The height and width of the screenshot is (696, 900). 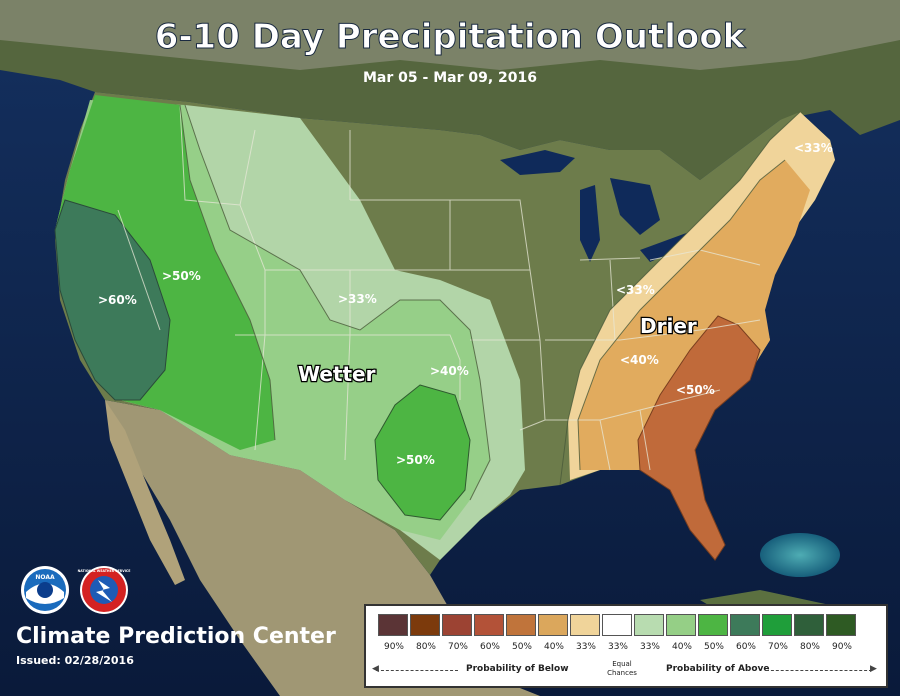 What do you see at coordinates (517, 669) in the screenshot?
I see `legend-below-label: Probability of Below` at bounding box center [517, 669].